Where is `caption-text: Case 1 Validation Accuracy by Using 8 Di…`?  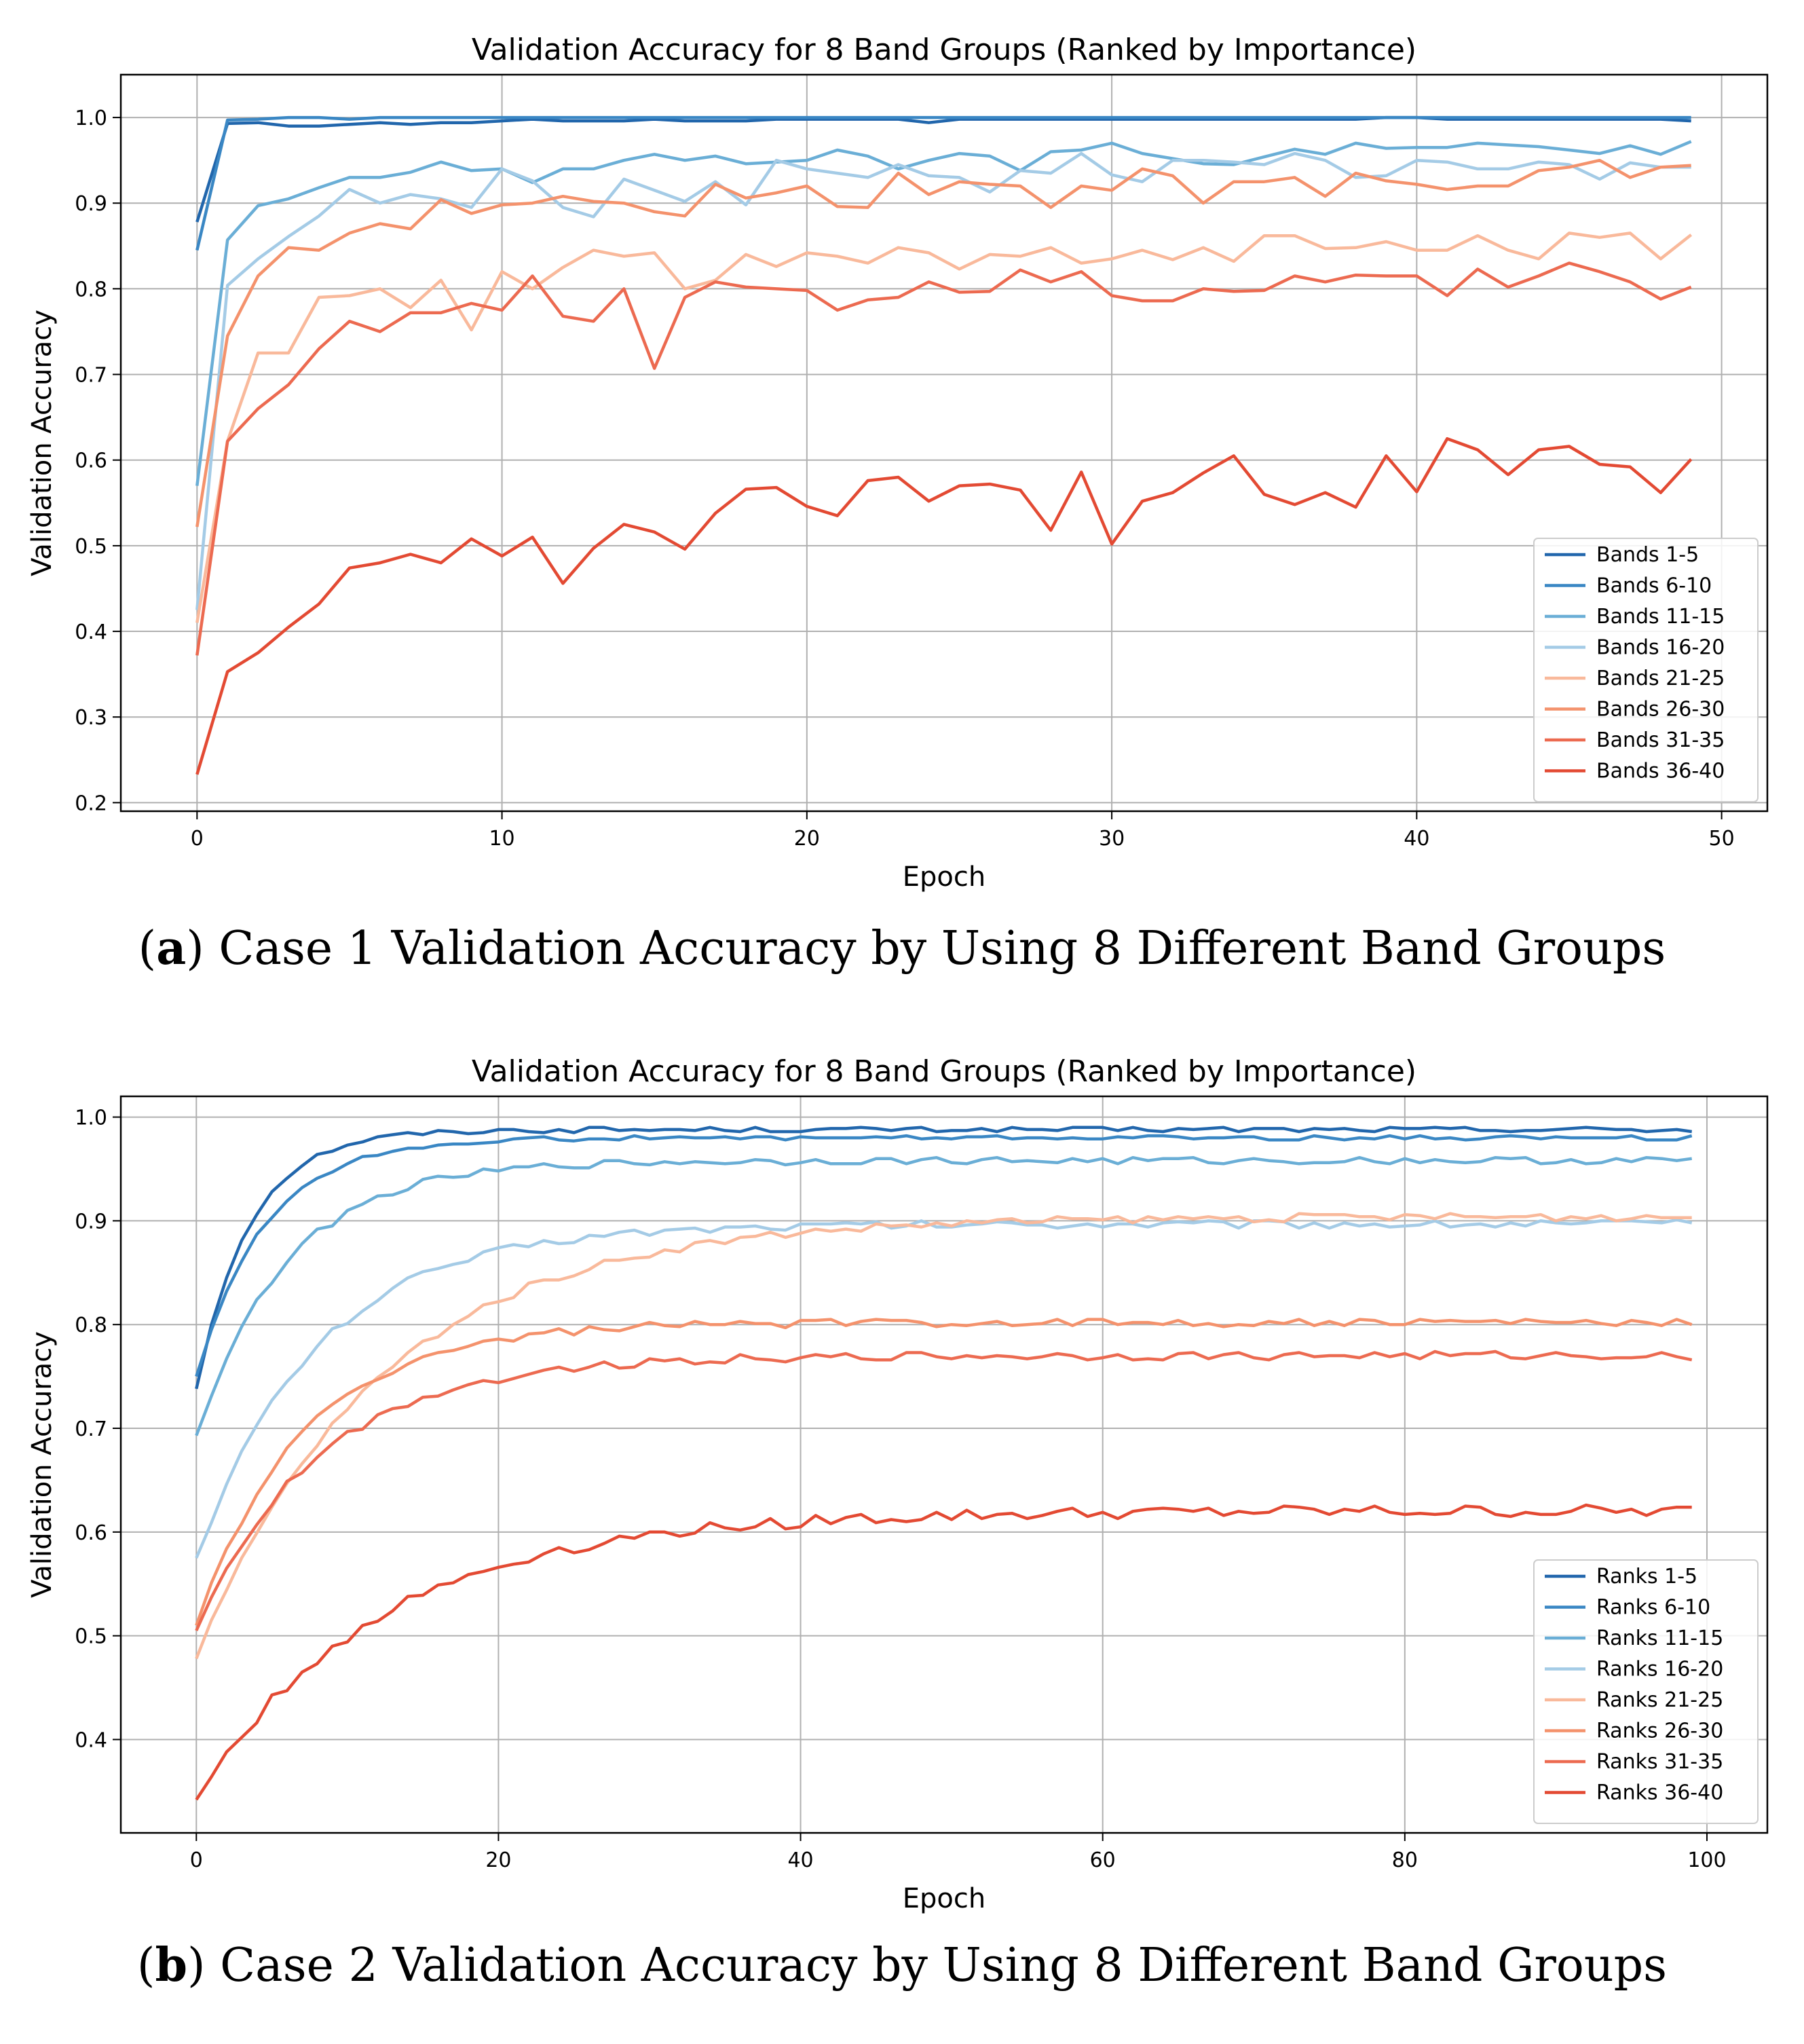 caption-text: Case 1 Validation Accuracy by Using 8 Di… is located at coordinates (942, 948).